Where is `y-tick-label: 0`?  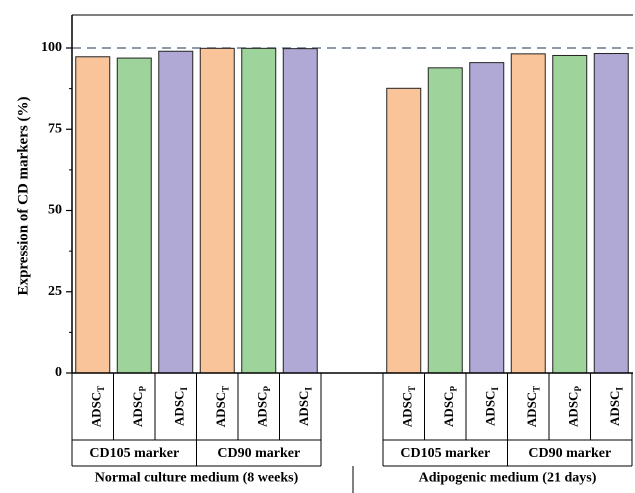
y-tick-label: 0 is located at coordinates (58, 372).